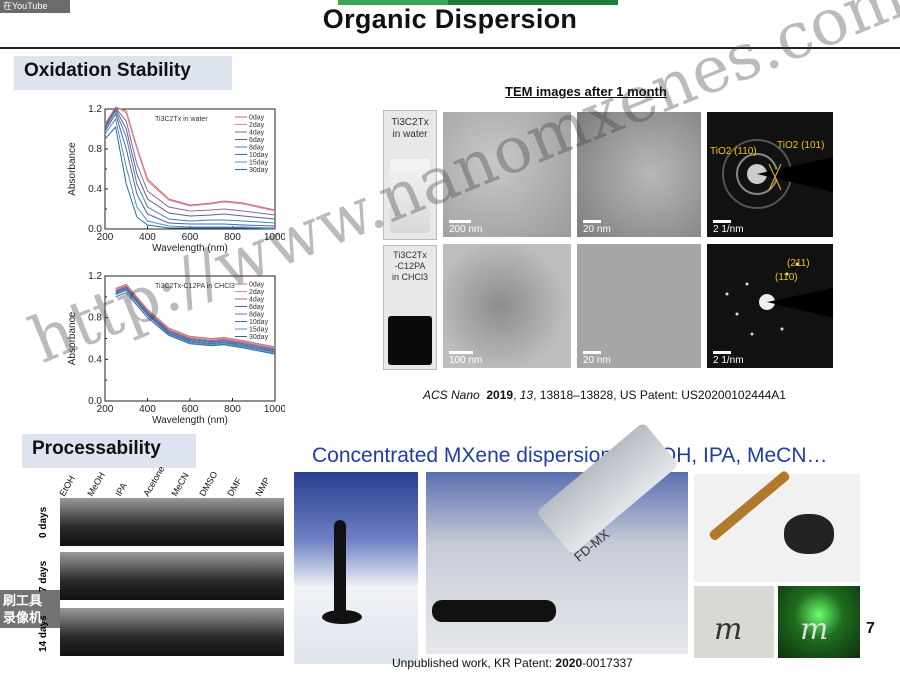 The width and height of the screenshot is (900, 676). What do you see at coordinates (526, 395) in the screenshot?
I see `citation-volume: 13` at bounding box center [526, 395].